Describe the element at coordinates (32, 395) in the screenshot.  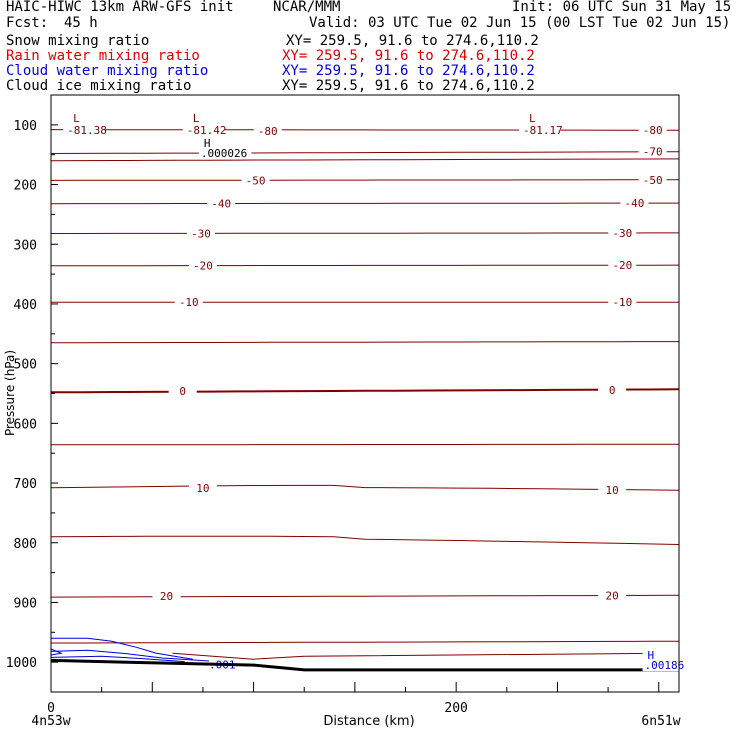
I see `y-axis: 100 200 300 400 500 600 700 800 900 1000` at that location.